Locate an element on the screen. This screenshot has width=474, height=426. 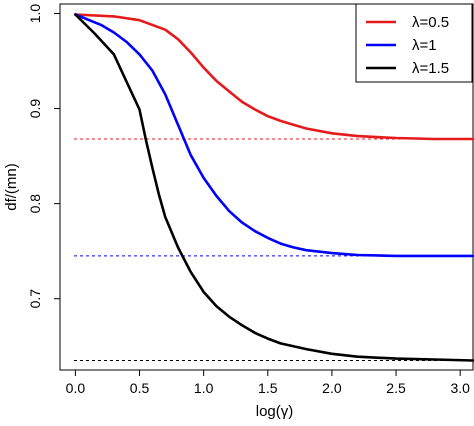
legend-label-2: λ=1 is located at coordinates (424, 45).